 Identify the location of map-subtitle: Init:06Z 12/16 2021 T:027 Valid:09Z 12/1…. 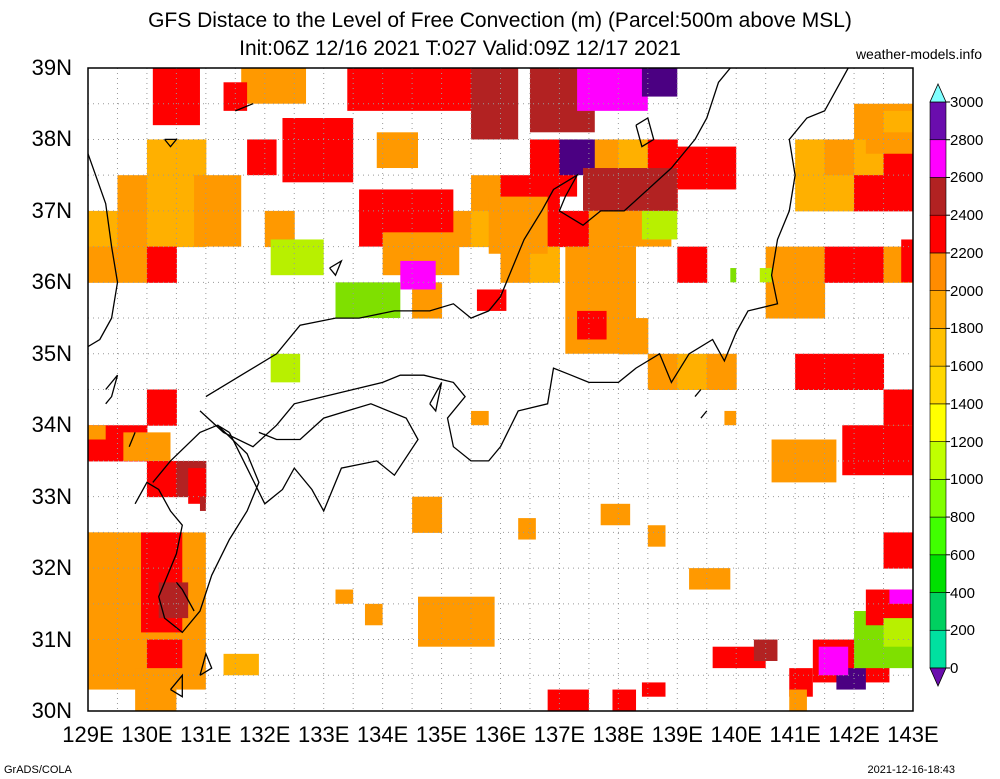
(460, 48).